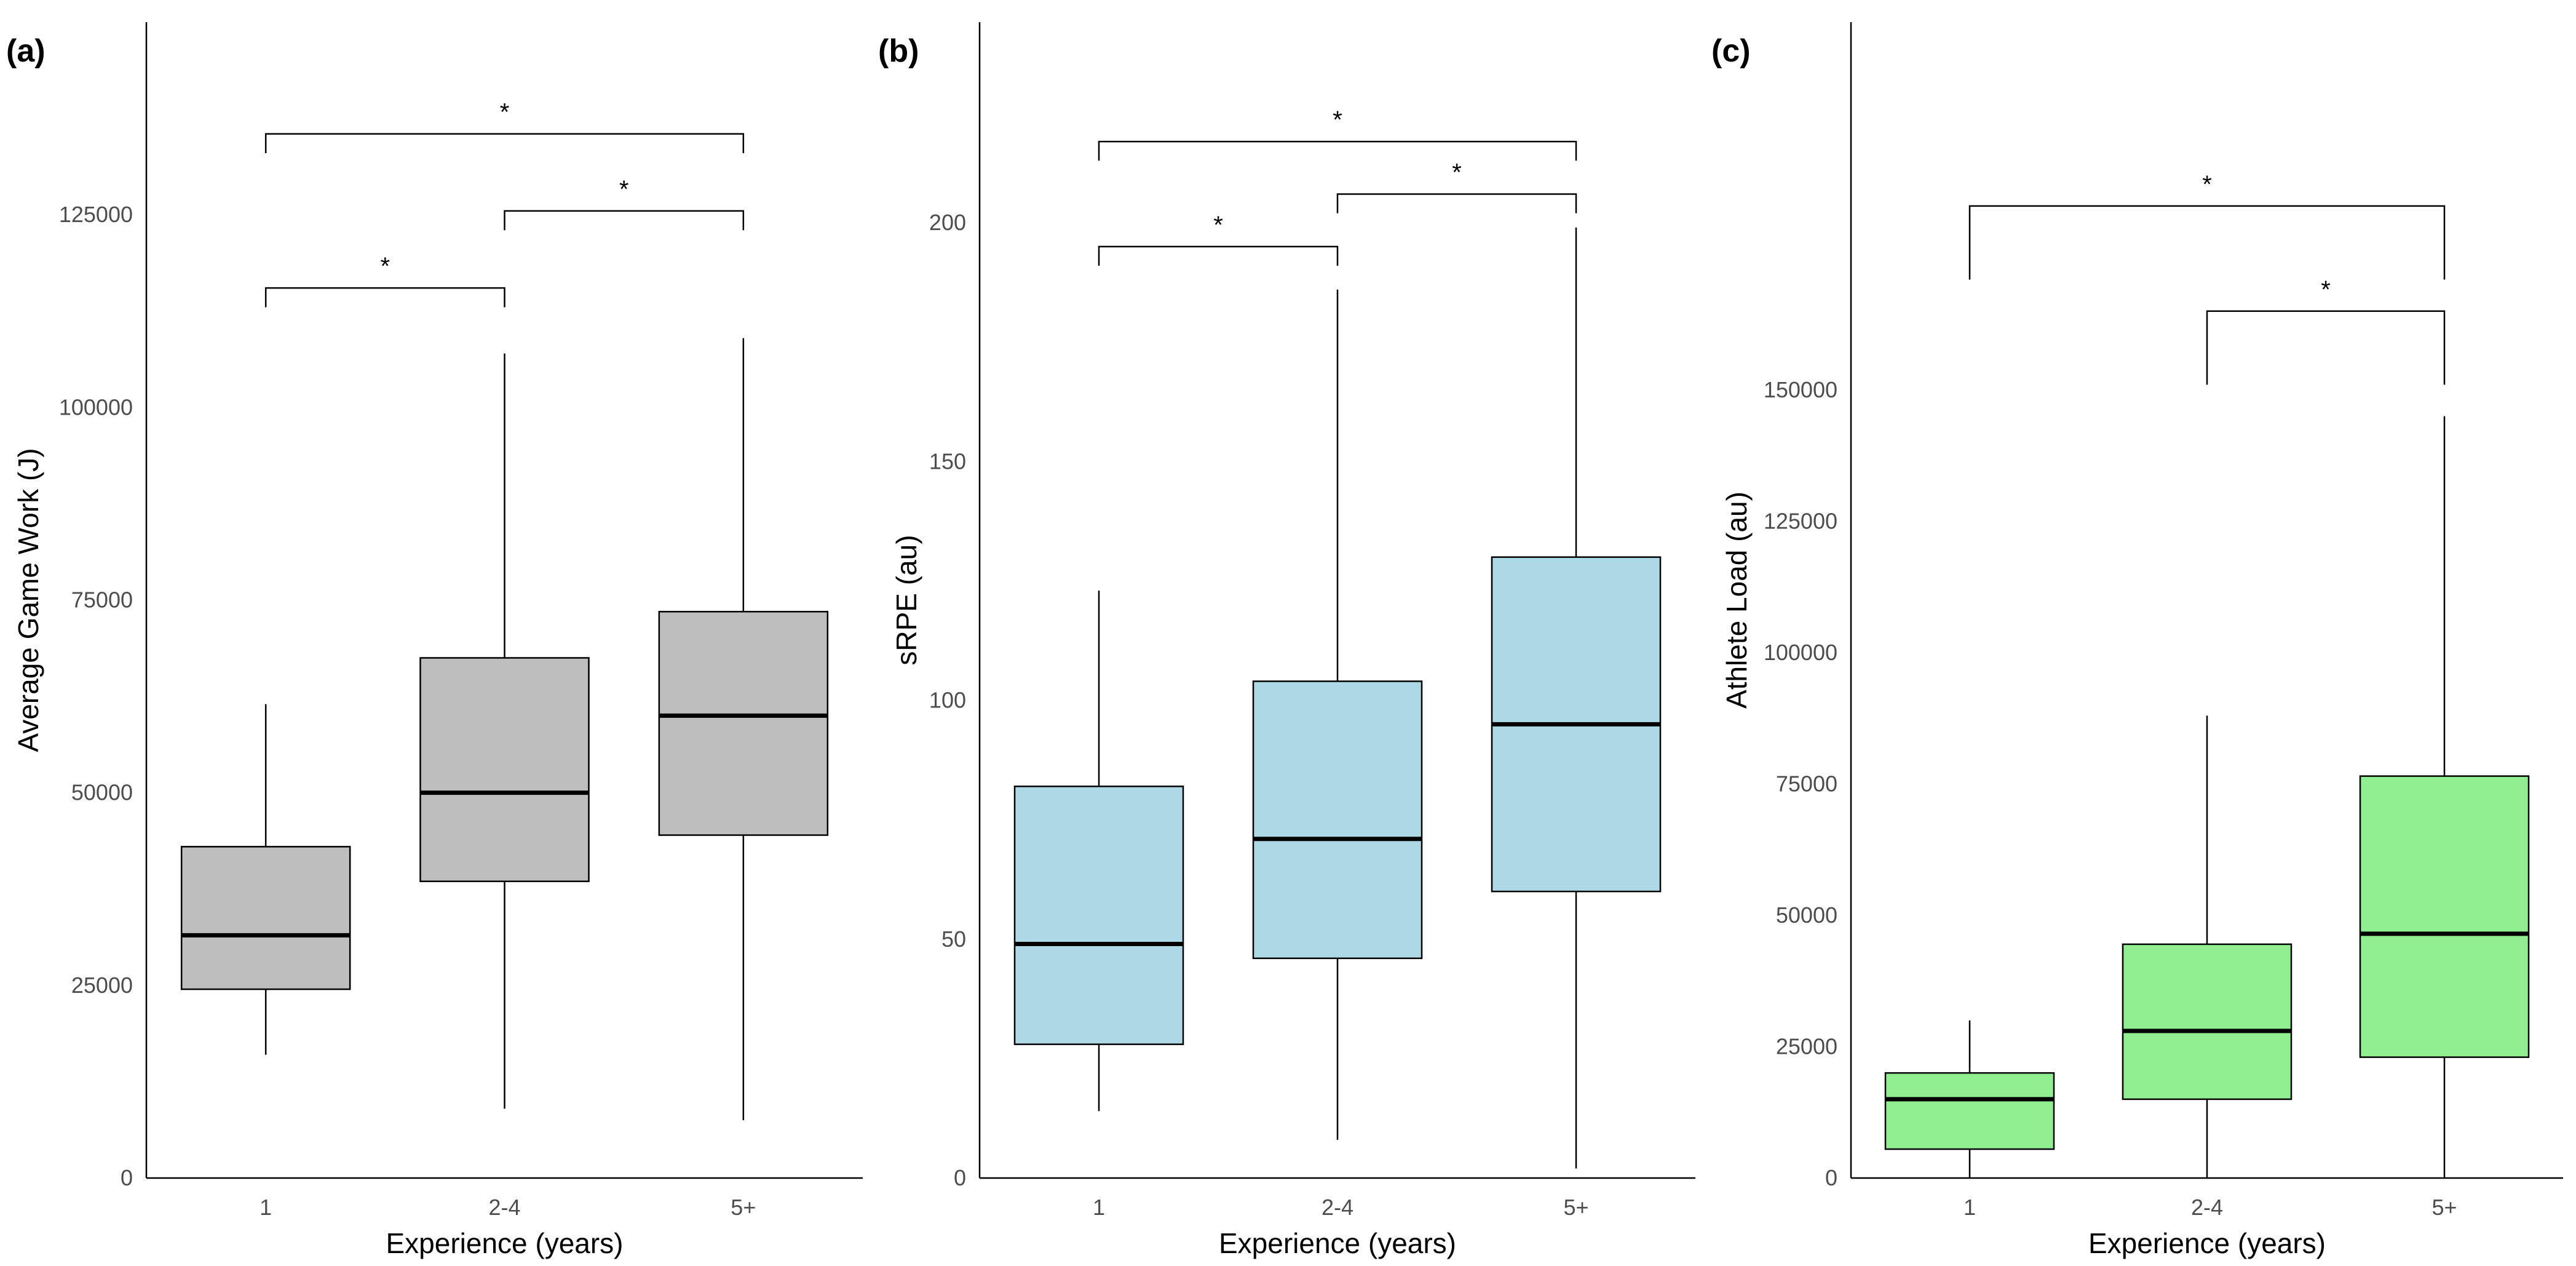 This screenshot has height=1266, width=2576. I want to click on y-tick-label: 150, so click(947, 461).